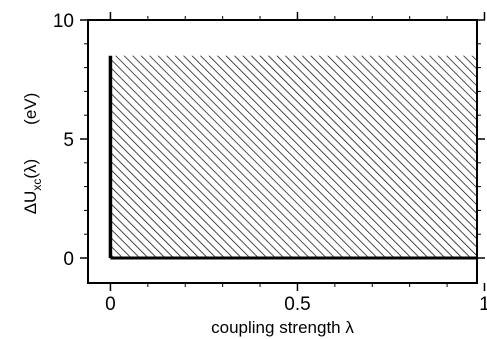  I want to click on y-axis-label: ΔUxc(λ) (eV), so click(32, 154).